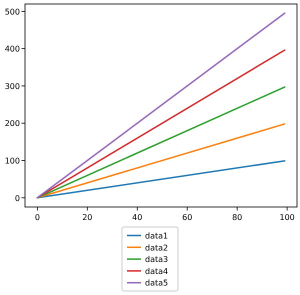 This screenshot has height=295, width=300. Describe the element at coordinates (156, 247) in the screenshot. I see `legend-label: data2` at that location.